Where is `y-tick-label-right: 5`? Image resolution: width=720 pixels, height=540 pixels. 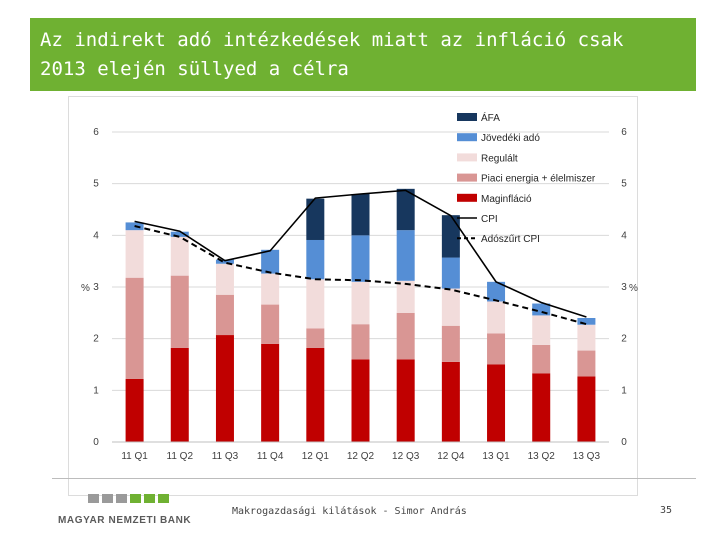
y-tick-label-right: 5 is located at coordinates (624, 184).